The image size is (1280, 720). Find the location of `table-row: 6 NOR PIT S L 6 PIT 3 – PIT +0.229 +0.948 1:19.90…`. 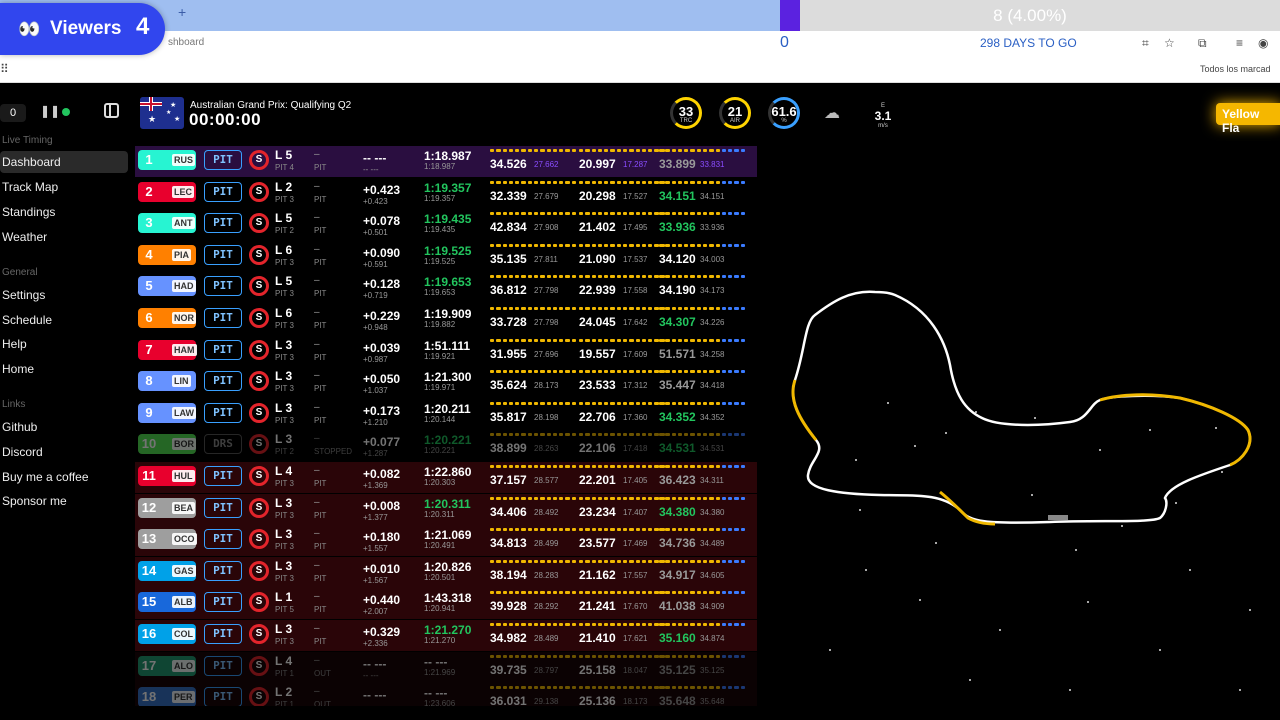

table-row: 6 NOR PIT S L 6 PIT 3 – PIT +0.229 +0.948 1:19.90… is located at coordinates (446, 319).